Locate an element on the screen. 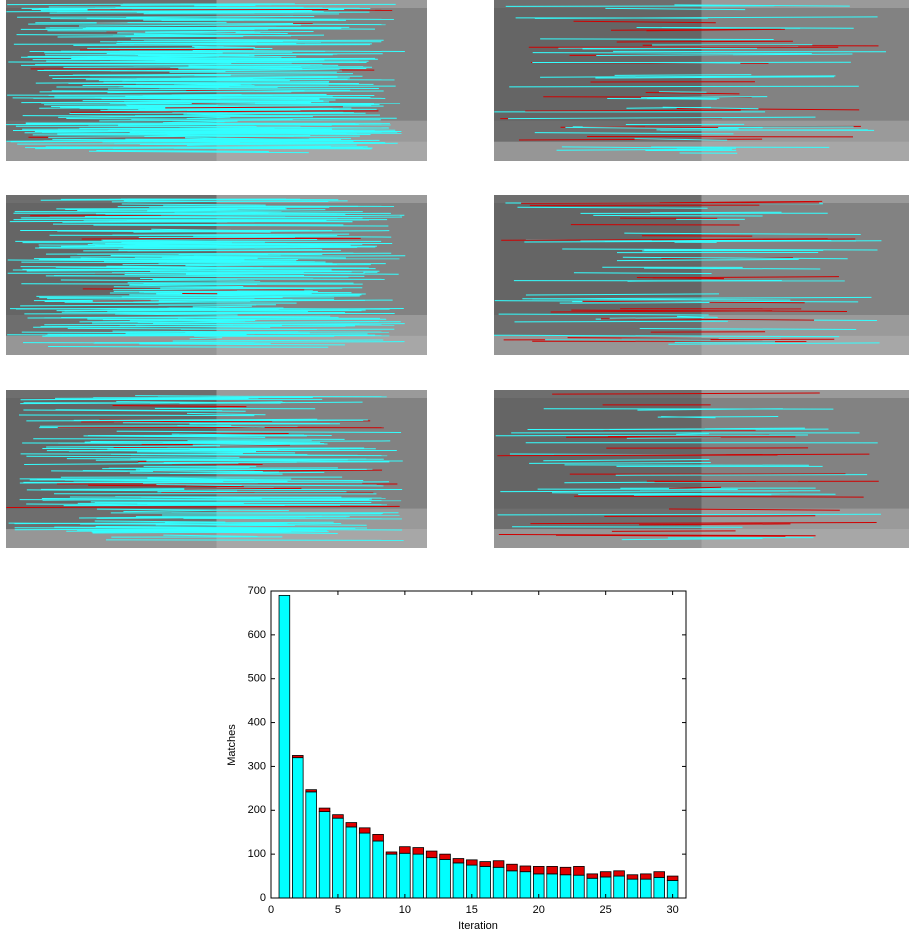 The height and width of the screenshot is (938, 909). x-tick-label: 5 is located at coordinates (338, 910).